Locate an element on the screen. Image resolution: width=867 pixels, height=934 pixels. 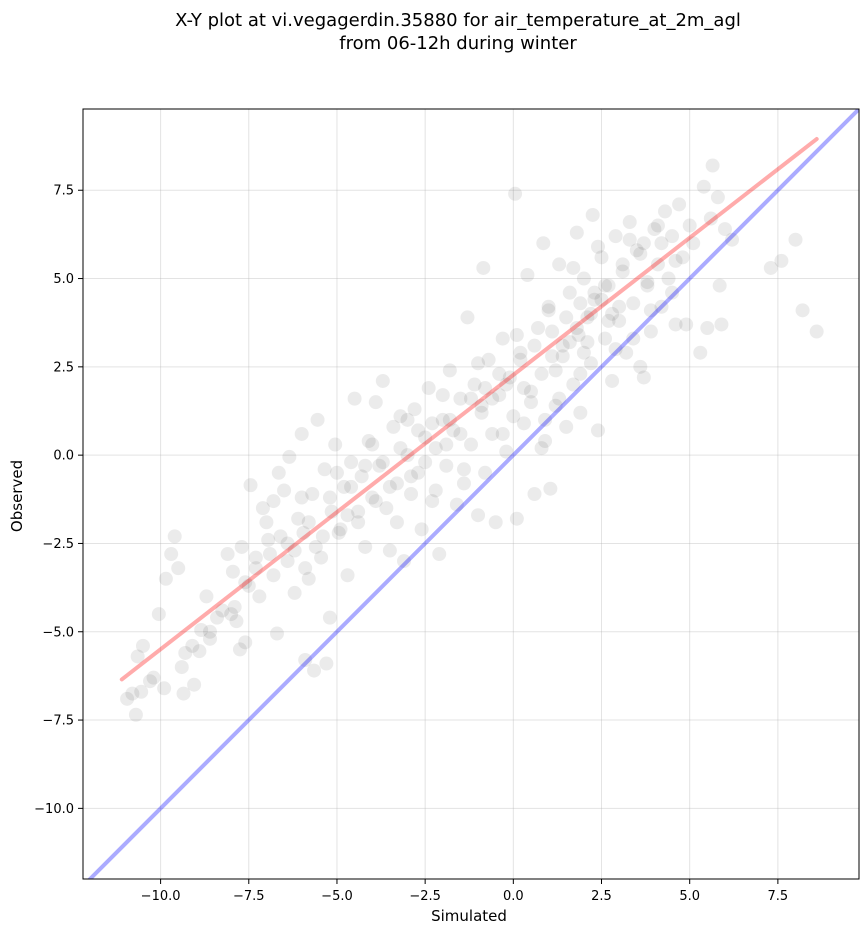
y-axis-label: Observed is located at coordinates (17, 496).